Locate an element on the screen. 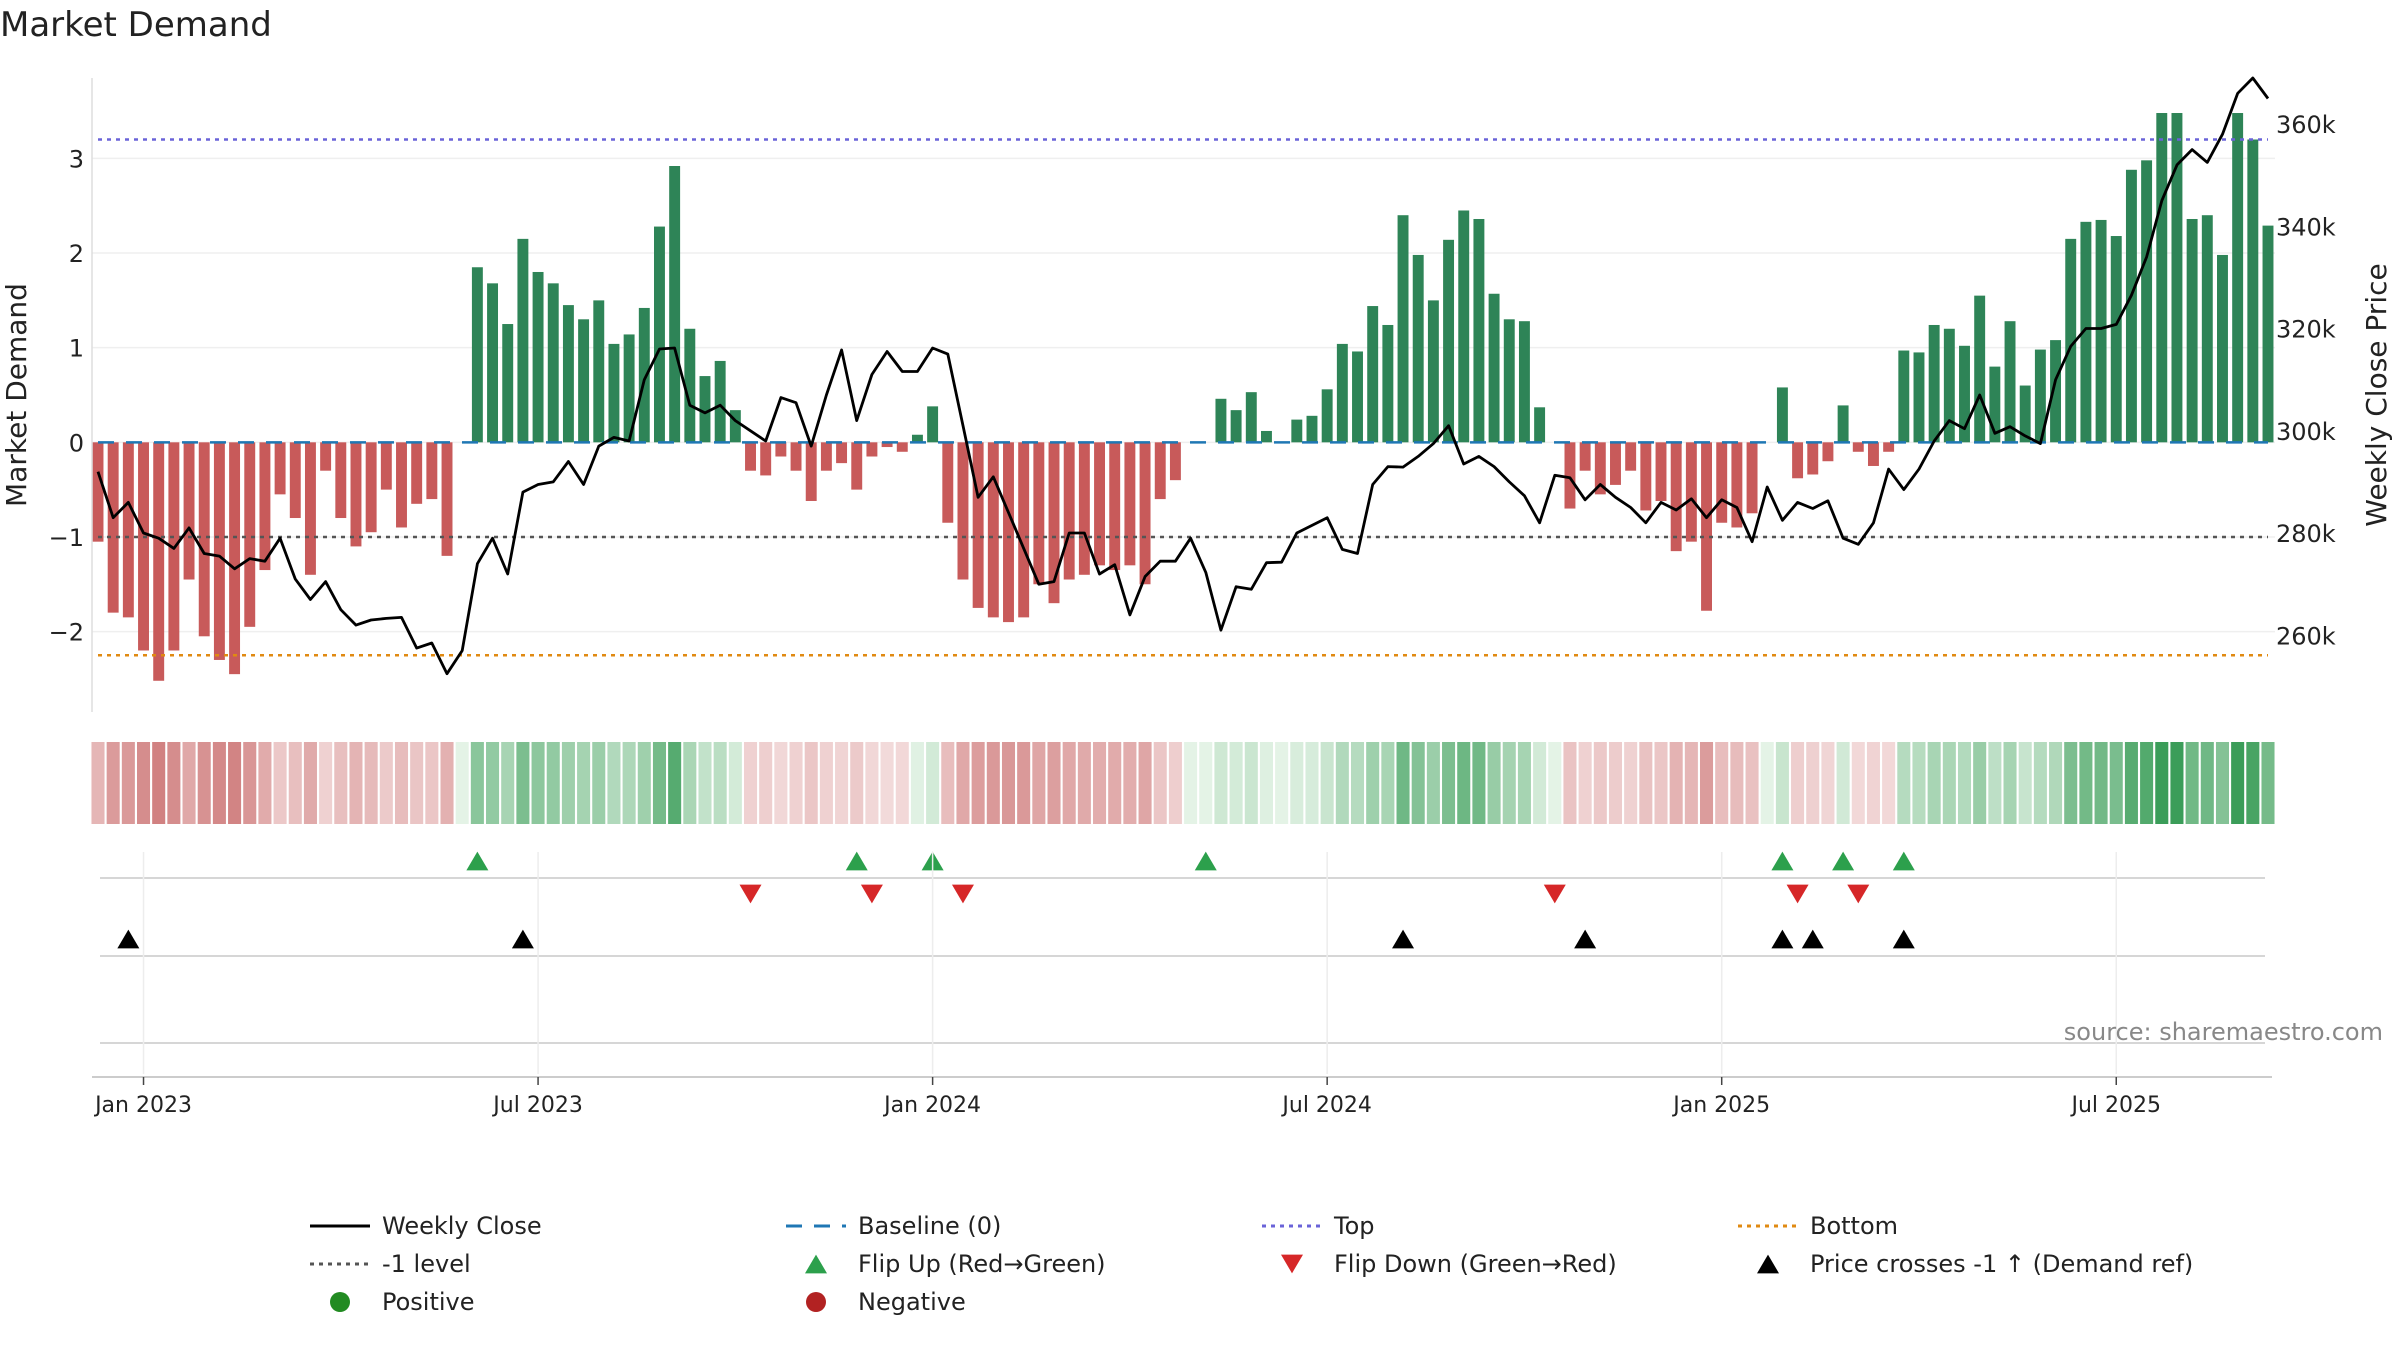 This screenshot has width=2400, height=1354. legend-bottom-label: Bottom is located at coordinates (1854, 1226).